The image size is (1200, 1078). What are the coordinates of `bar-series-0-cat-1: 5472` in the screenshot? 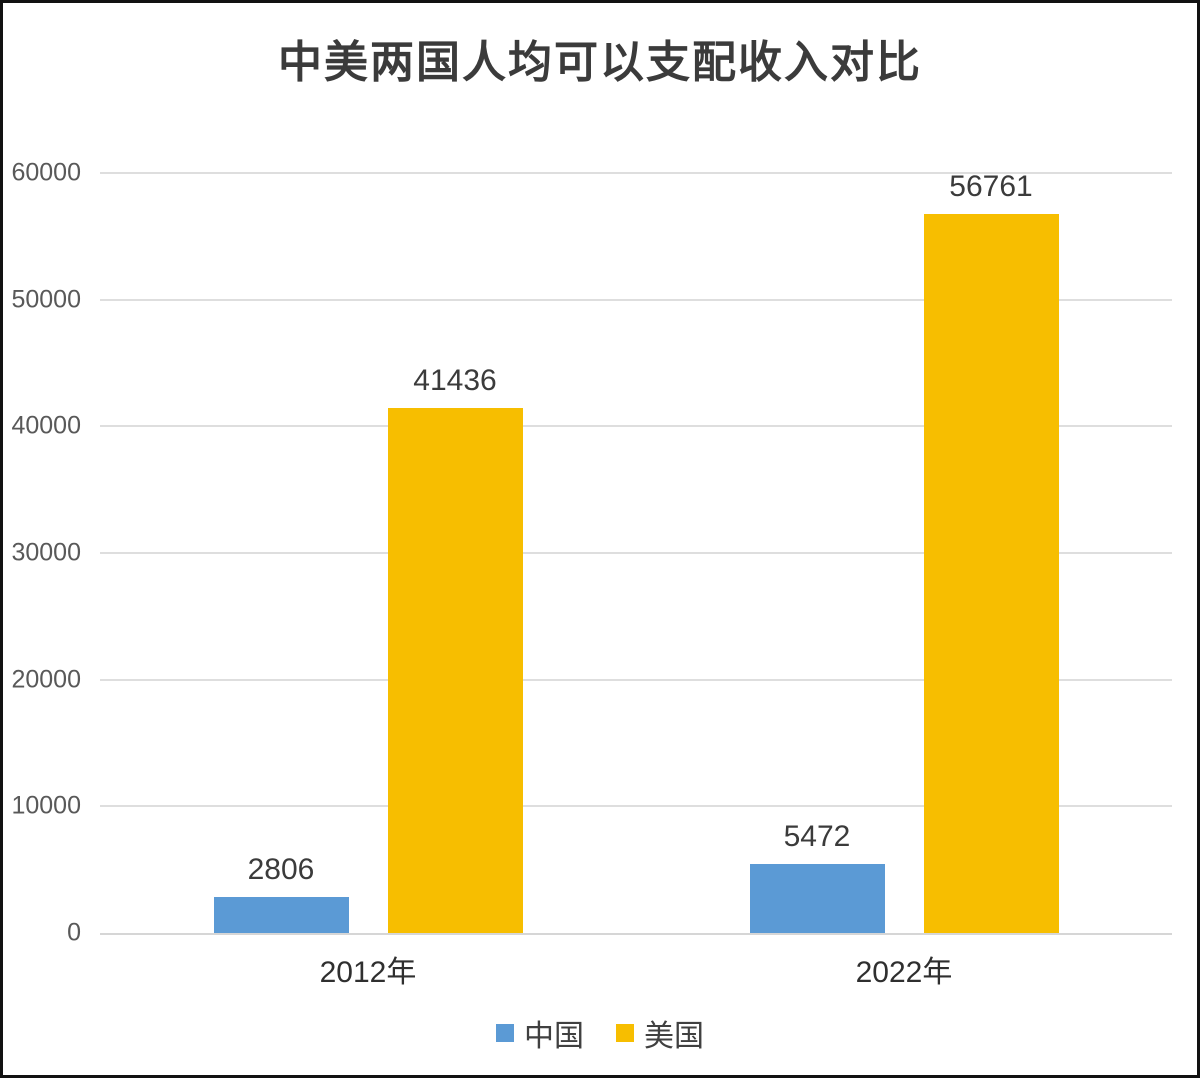 It's located at (817, 876).